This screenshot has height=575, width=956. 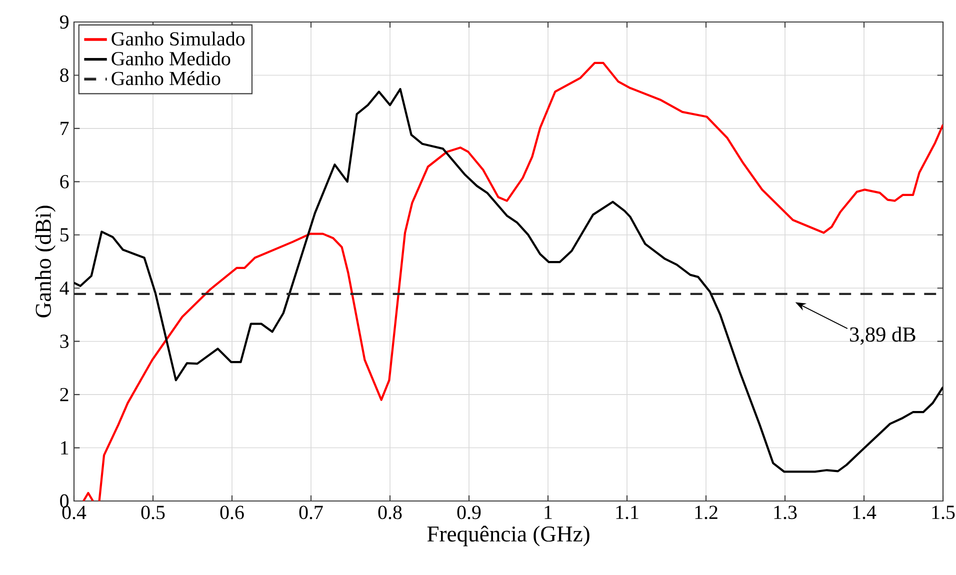 What do you see at coordinates (311, 513) in the screenshot?
I see `x-tick-label: 0.7` at bounding box center [311, 513].